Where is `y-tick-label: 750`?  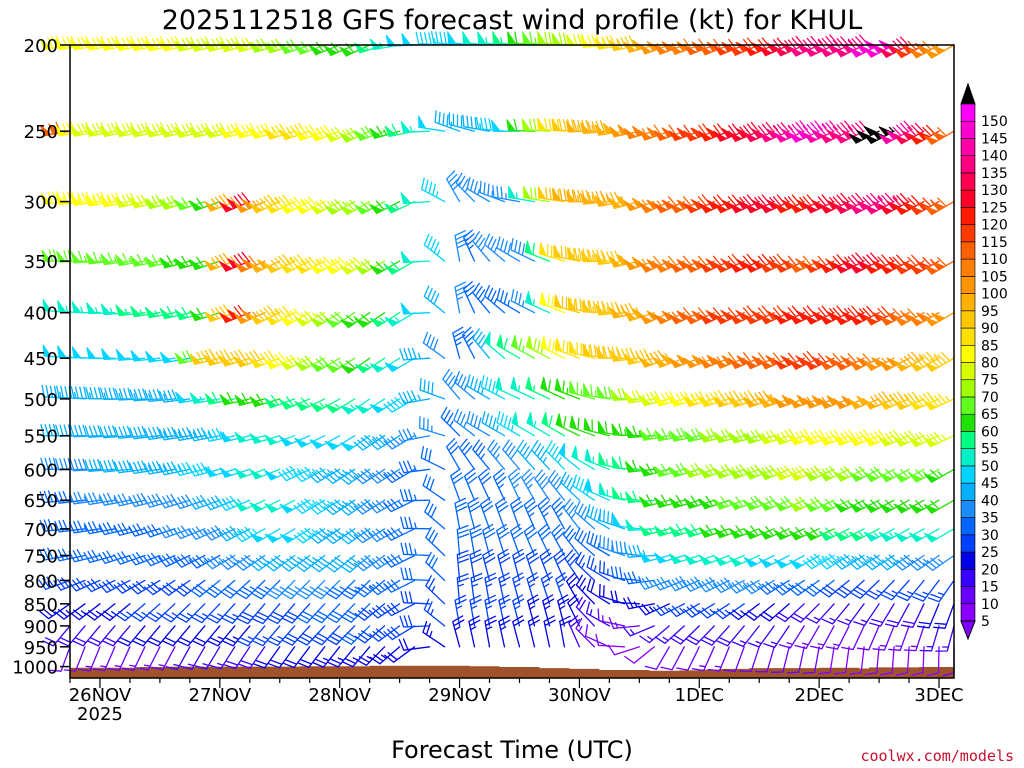
y-tick-label: 750 is located at coordinates (41, 556).